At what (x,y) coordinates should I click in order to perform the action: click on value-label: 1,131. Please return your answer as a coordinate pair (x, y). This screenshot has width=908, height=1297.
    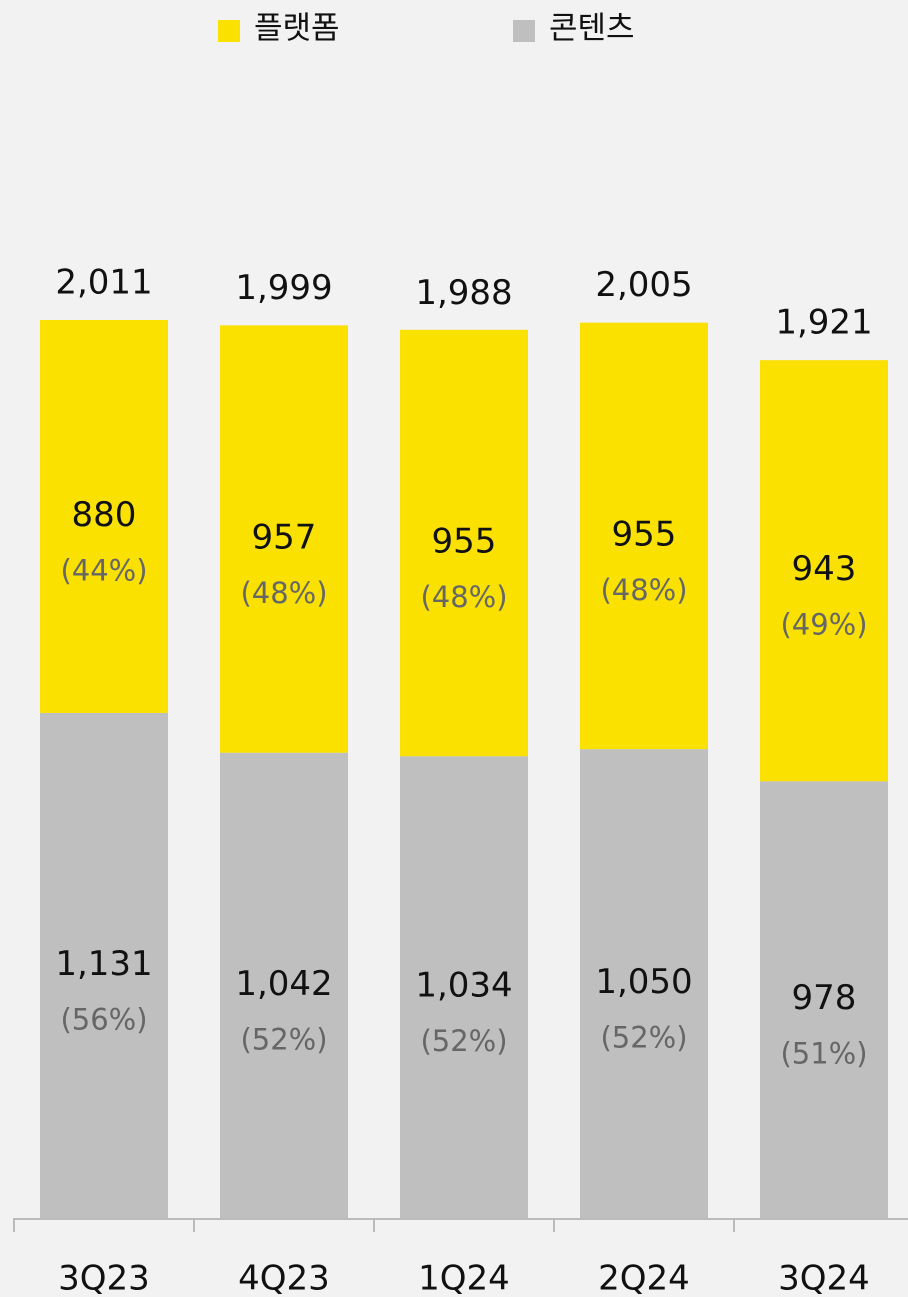
    Looking at the image, I should click on (103, 964).